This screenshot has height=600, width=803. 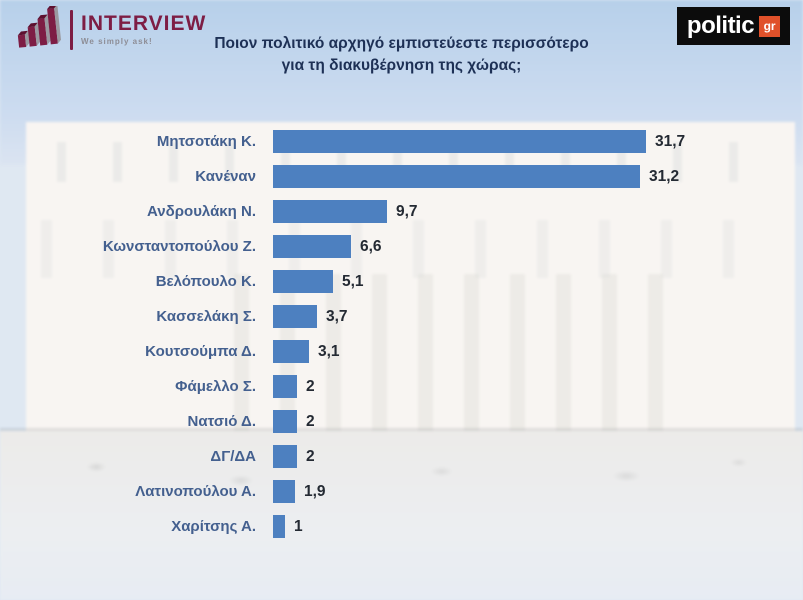 What do you see at coordinates (329, 351) in the screenshot?
I see `bar-value: 3,1` at bounding box center [329, 351].